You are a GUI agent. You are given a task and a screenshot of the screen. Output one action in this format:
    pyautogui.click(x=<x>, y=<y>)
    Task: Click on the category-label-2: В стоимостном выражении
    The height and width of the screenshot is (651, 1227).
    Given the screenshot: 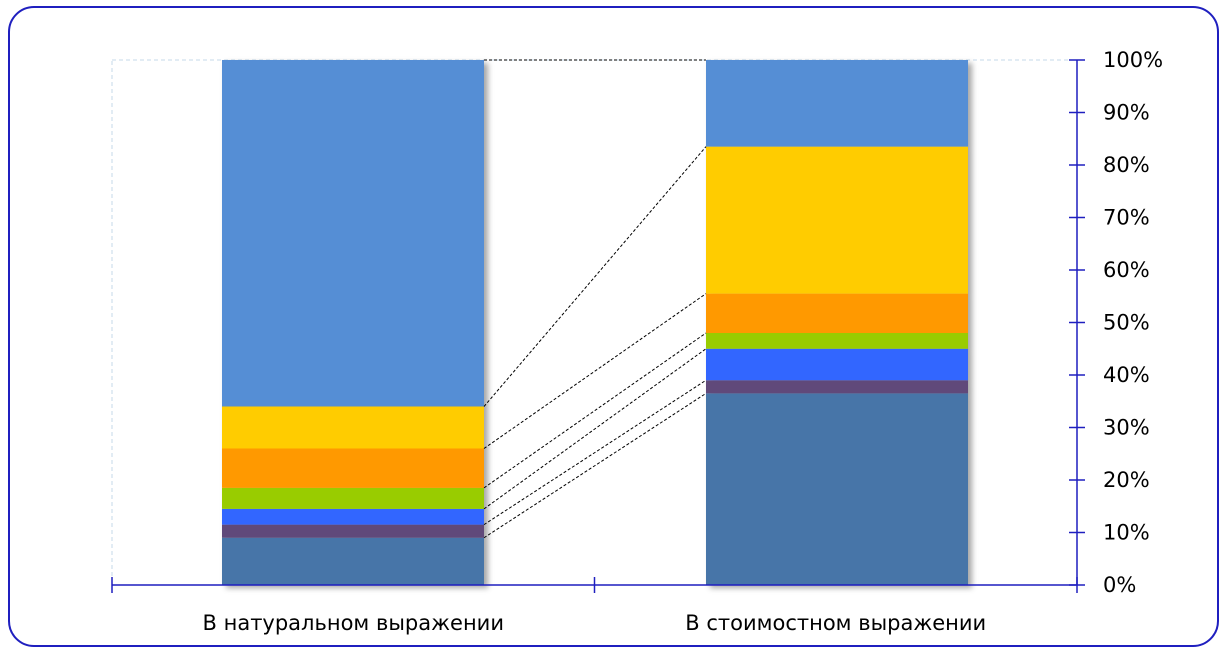 What is the action you would take?
    pyautogui.click(x=835, y=623)
    